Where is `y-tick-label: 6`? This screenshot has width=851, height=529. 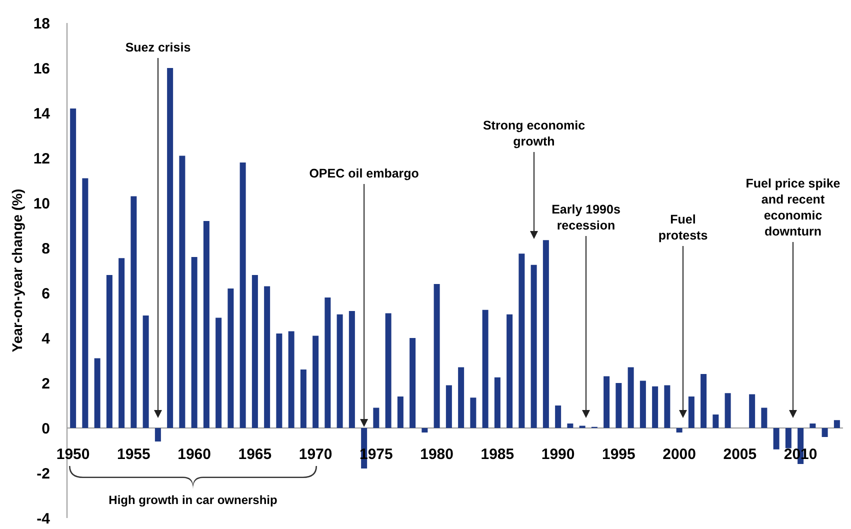 y-tick-label: 6 is located at coordinates (46, 293).